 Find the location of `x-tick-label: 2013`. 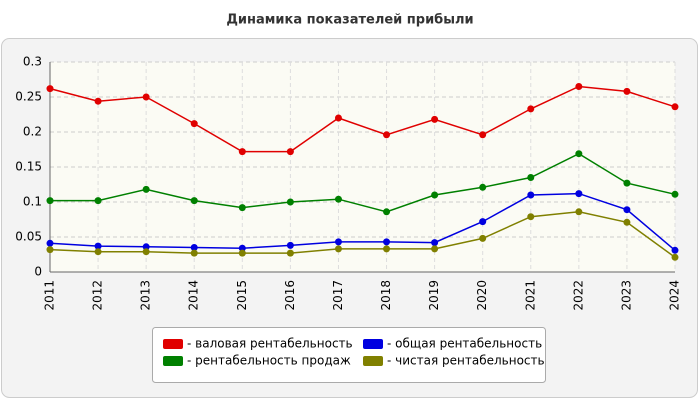

x-tick-label: 2013 is located at coordinates (146, 295).